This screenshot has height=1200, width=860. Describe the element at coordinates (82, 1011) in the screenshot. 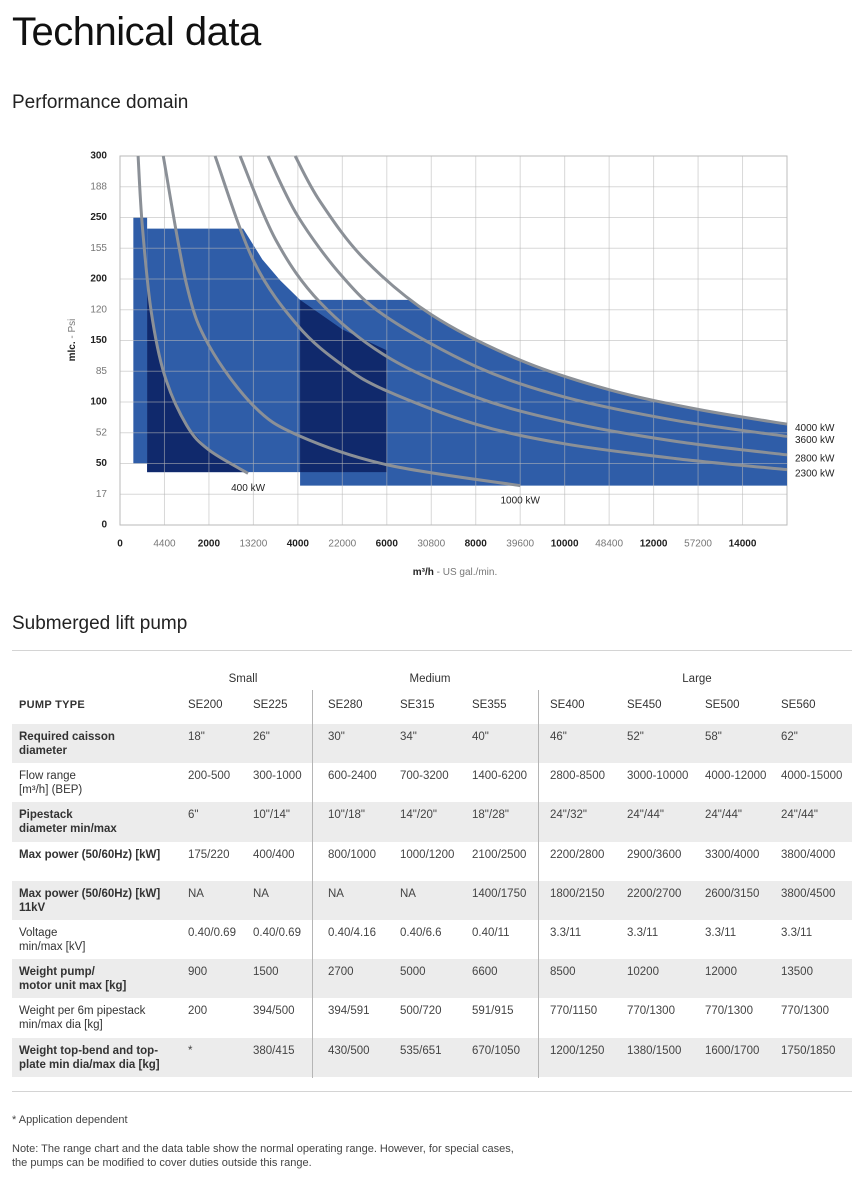

I see `row-label: Weight per 6m pipestack` at that location.